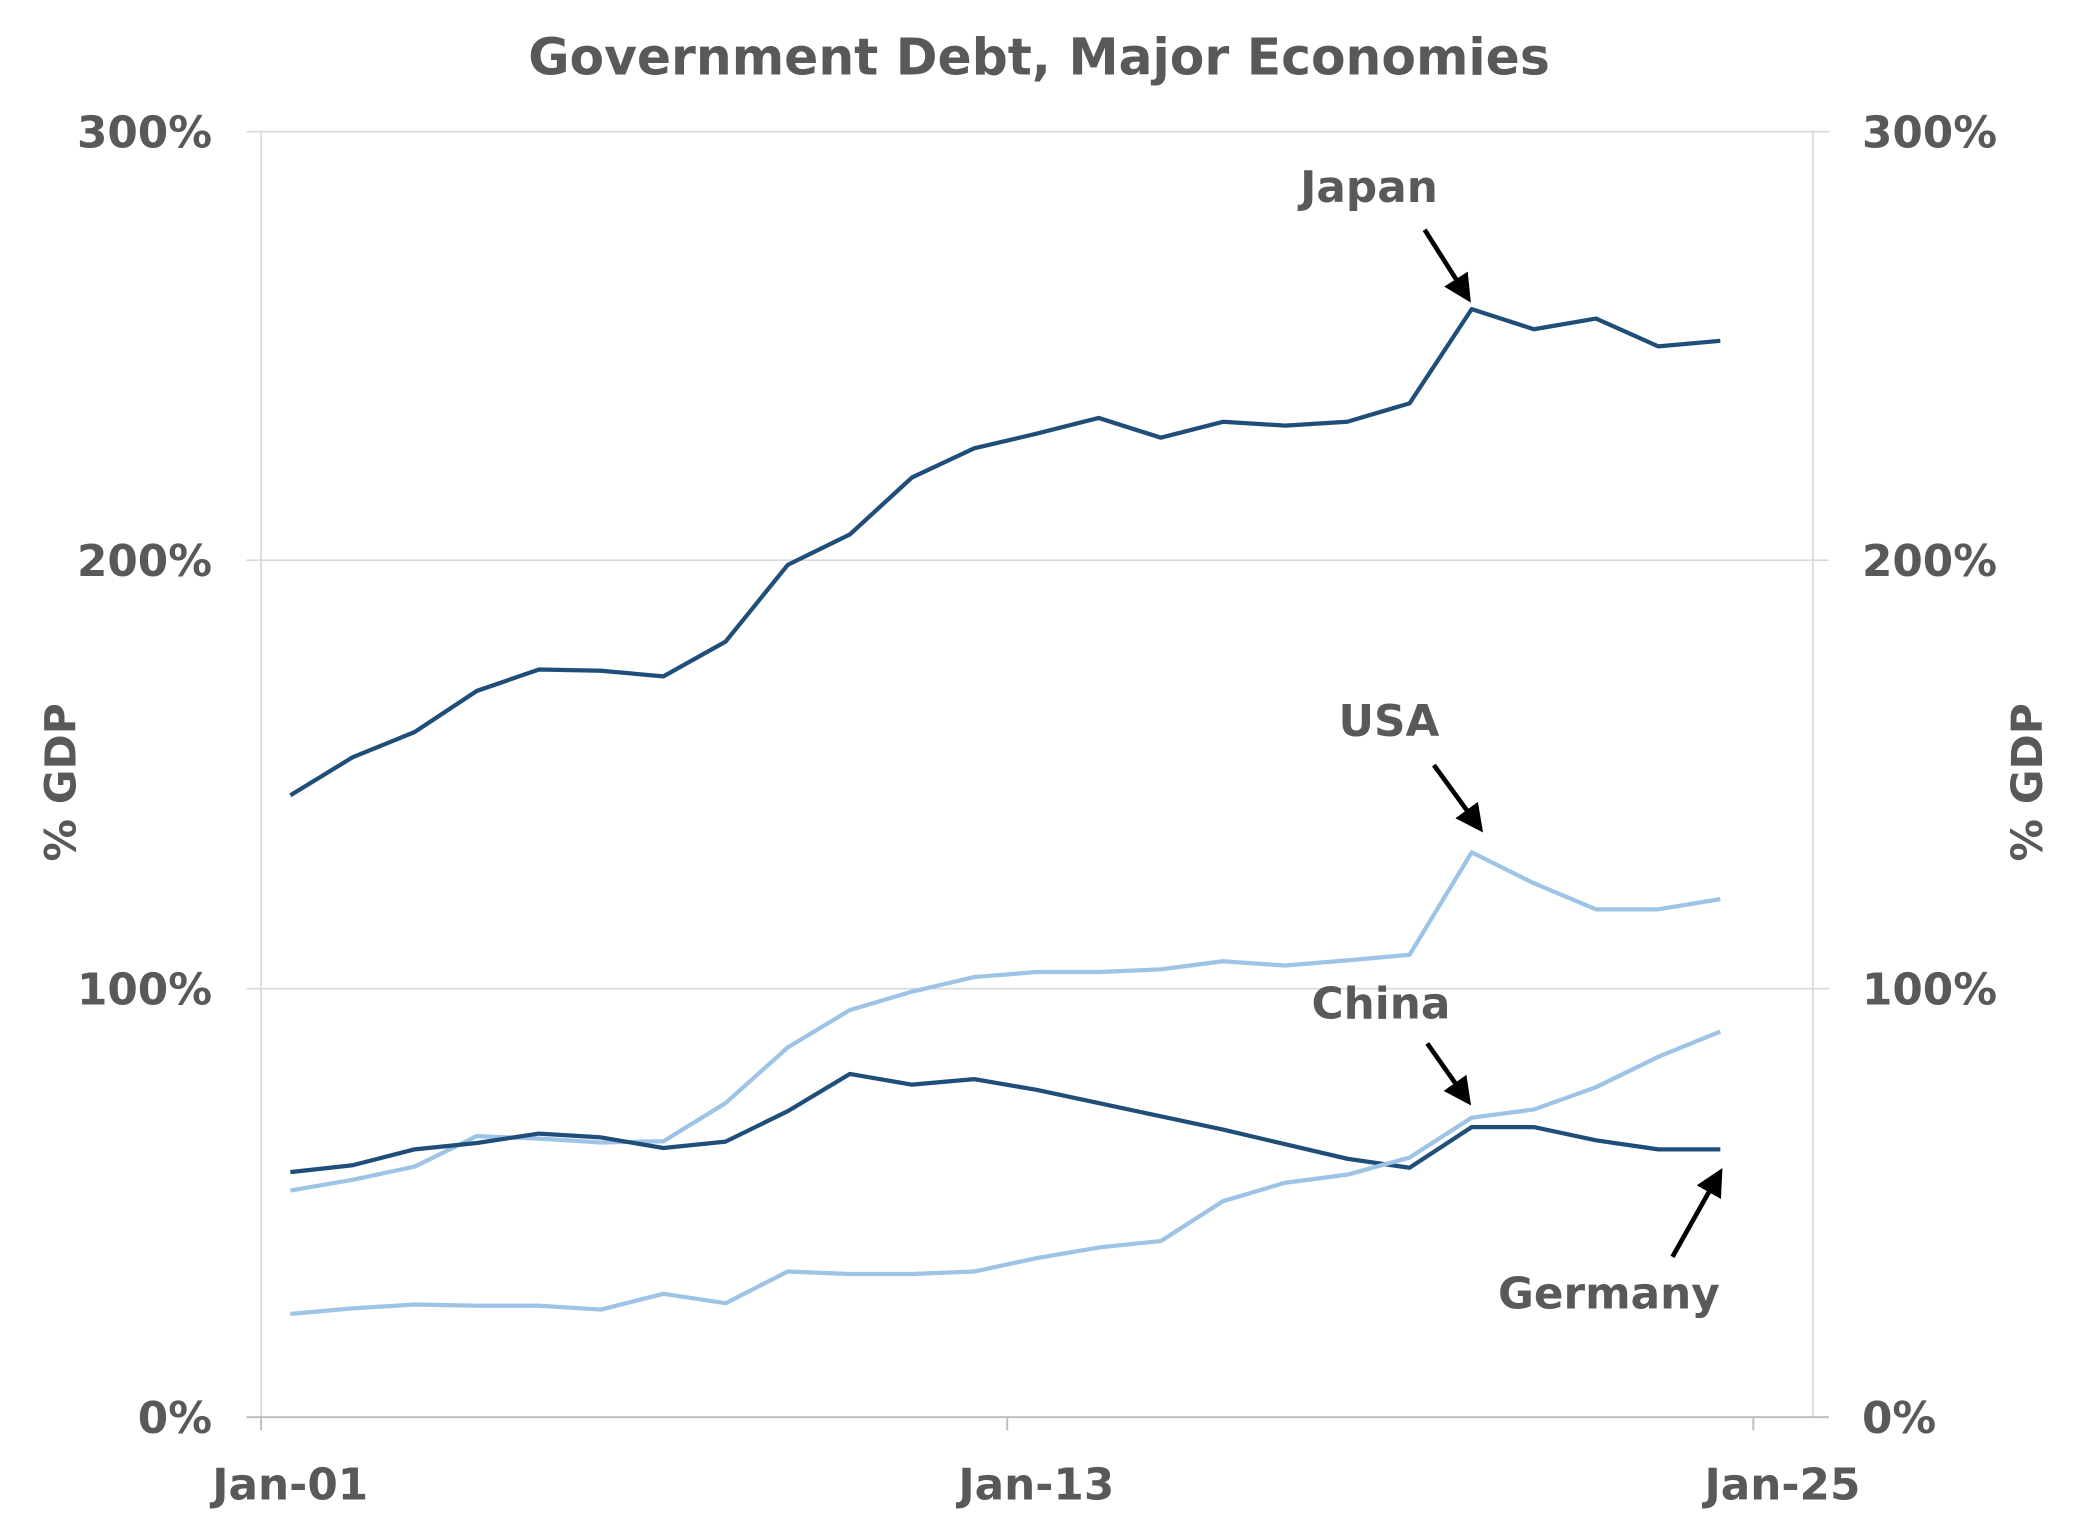  Describe the element at coordinates (144, 561) in the screenshot. I see `y-tick-label-left: 200%` at that location.